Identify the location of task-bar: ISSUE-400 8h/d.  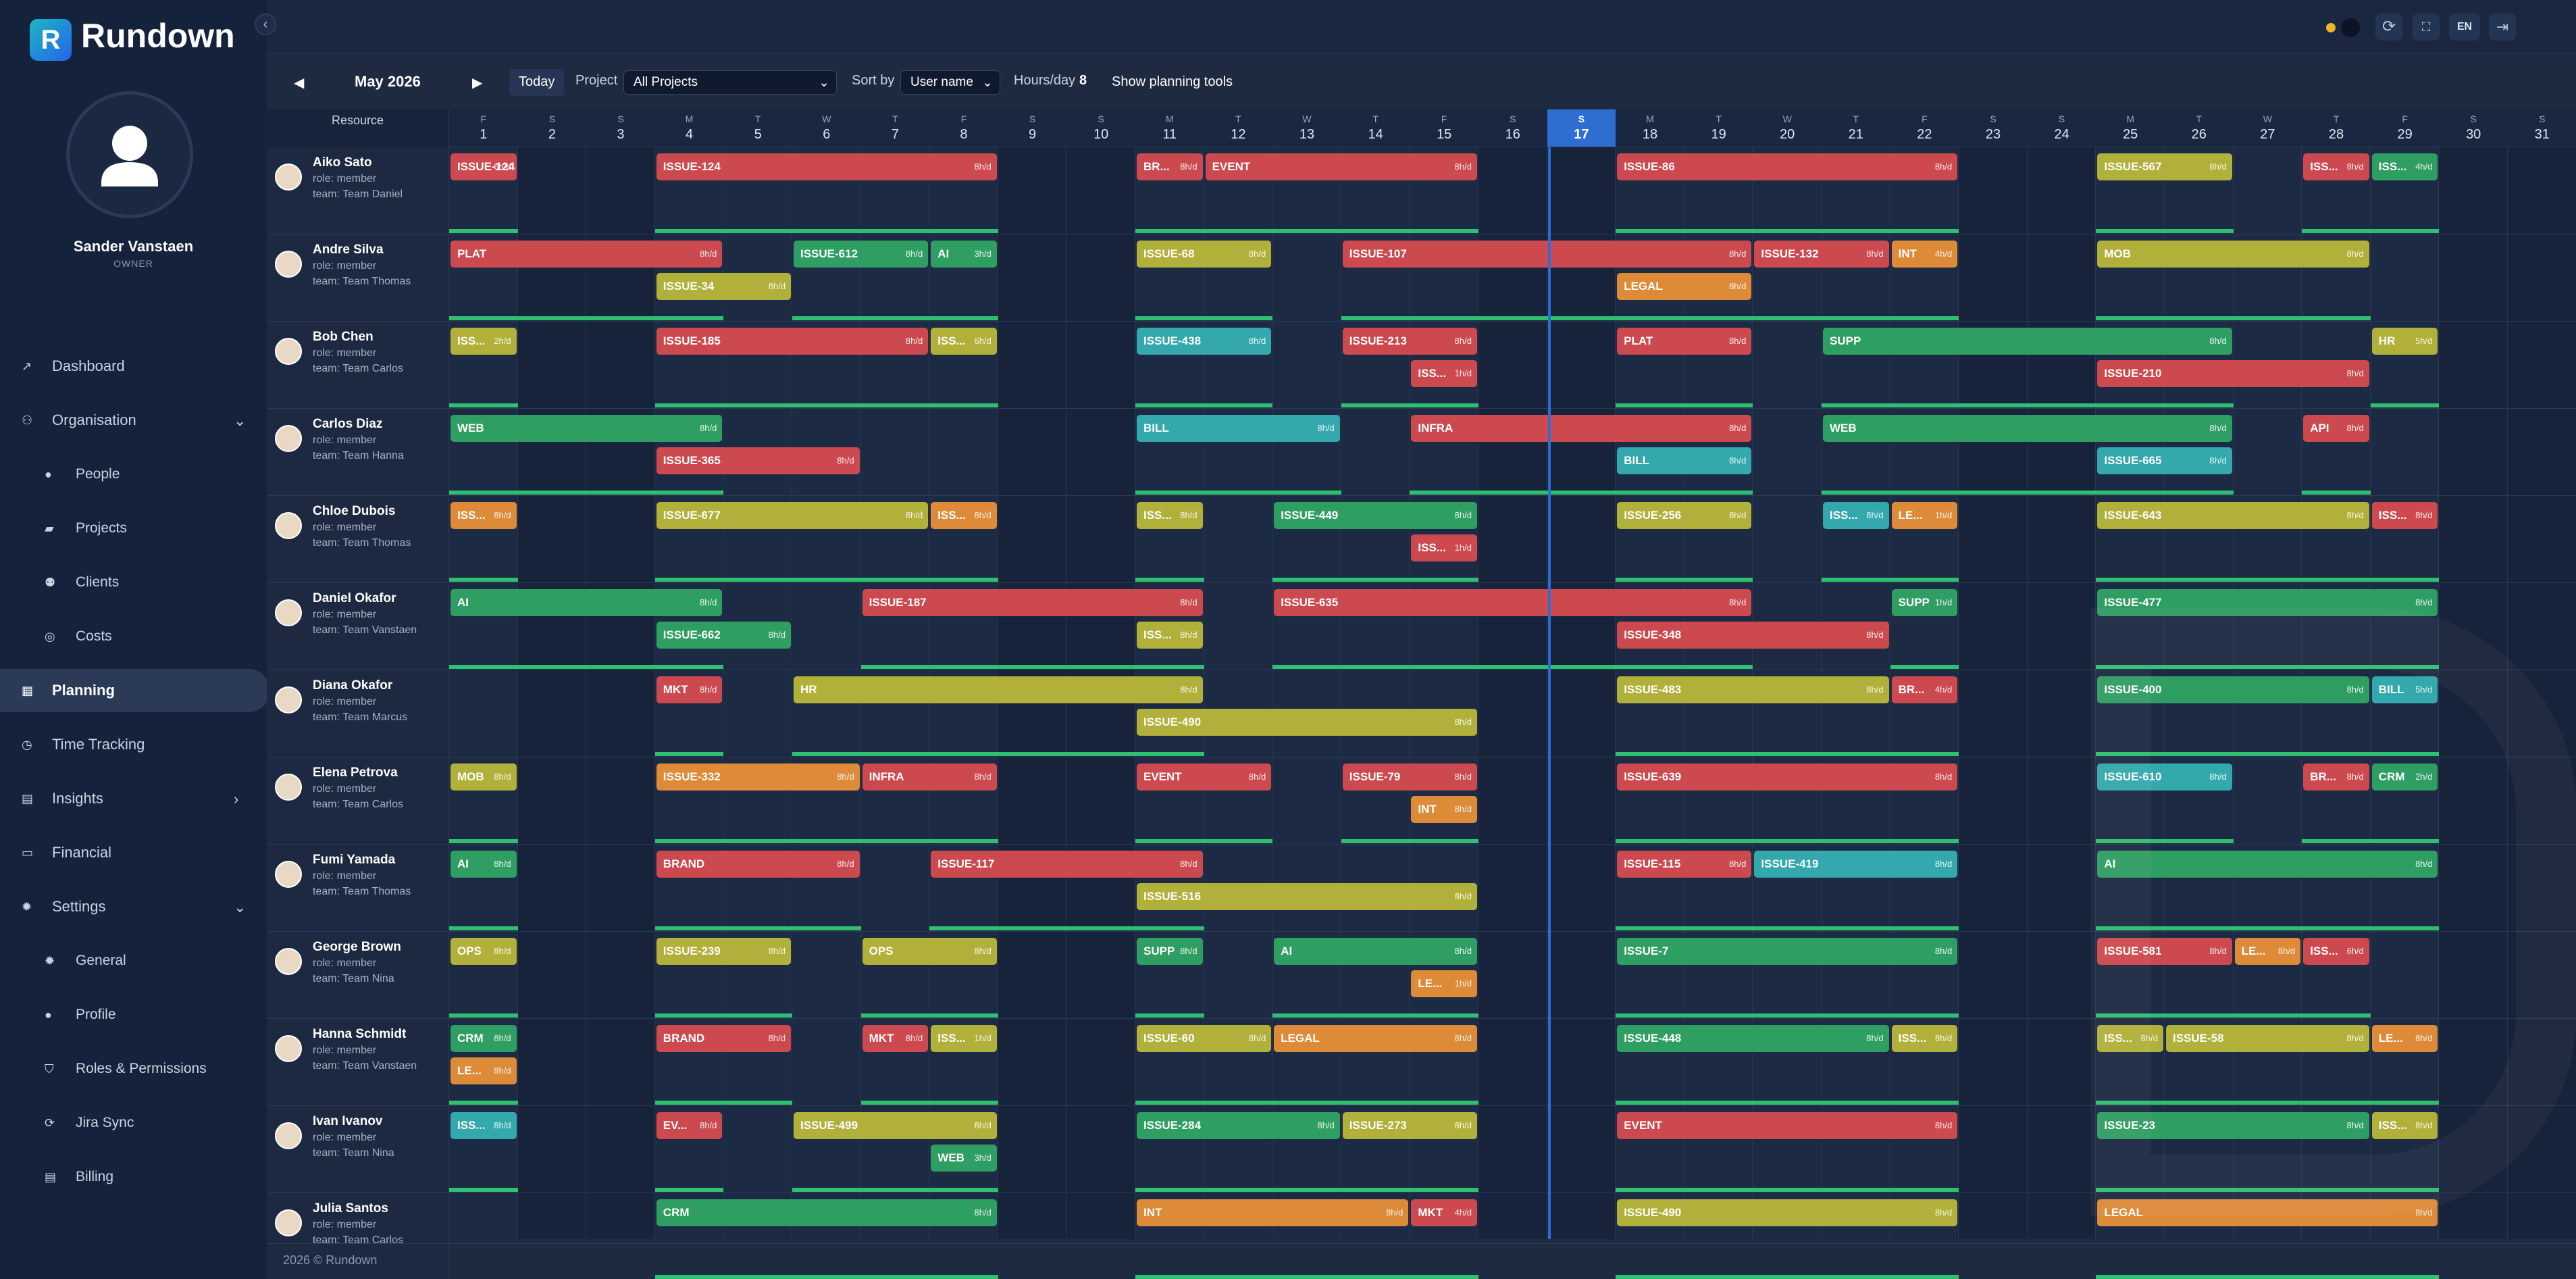
(2233, 689).